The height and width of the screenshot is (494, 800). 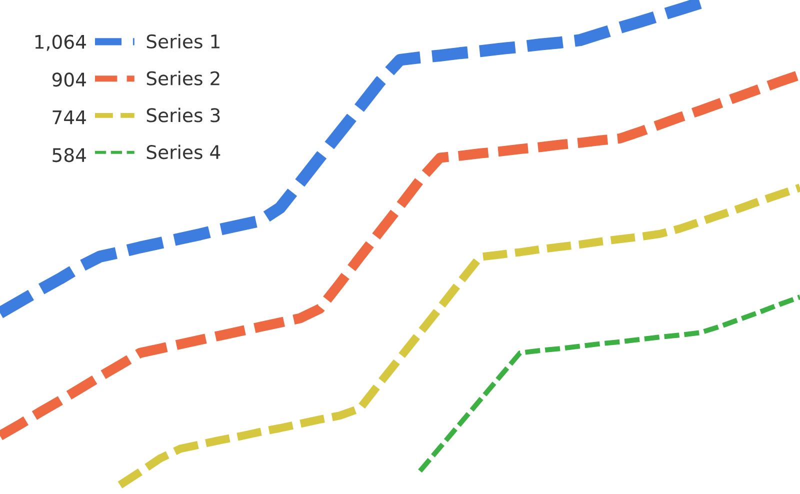 I want to click on legend-label: Series 1, so click(x=183, y=41).